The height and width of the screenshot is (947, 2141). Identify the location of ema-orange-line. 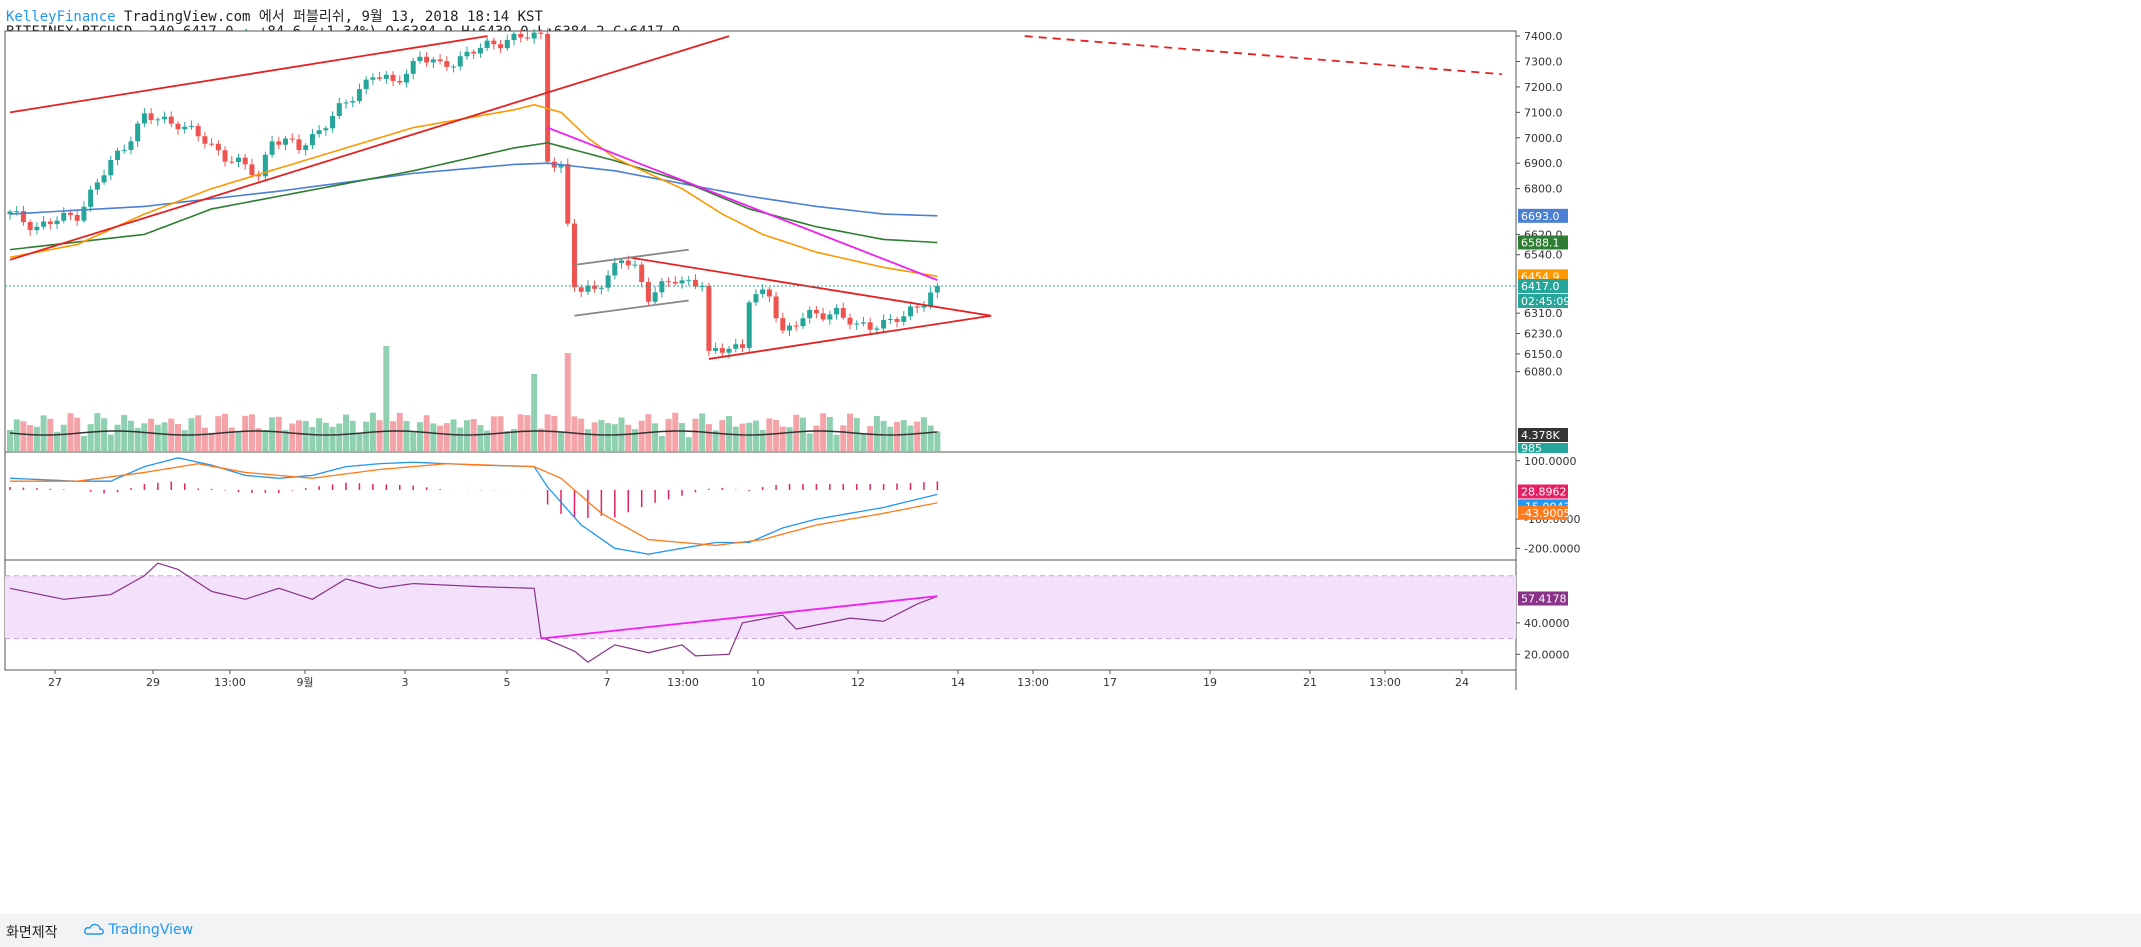
(473, 190).